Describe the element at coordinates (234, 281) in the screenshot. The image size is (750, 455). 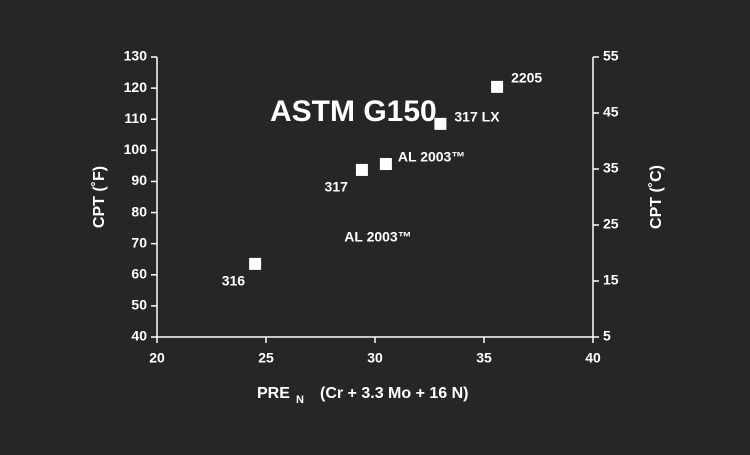
I see `point-label: 316` at that location.